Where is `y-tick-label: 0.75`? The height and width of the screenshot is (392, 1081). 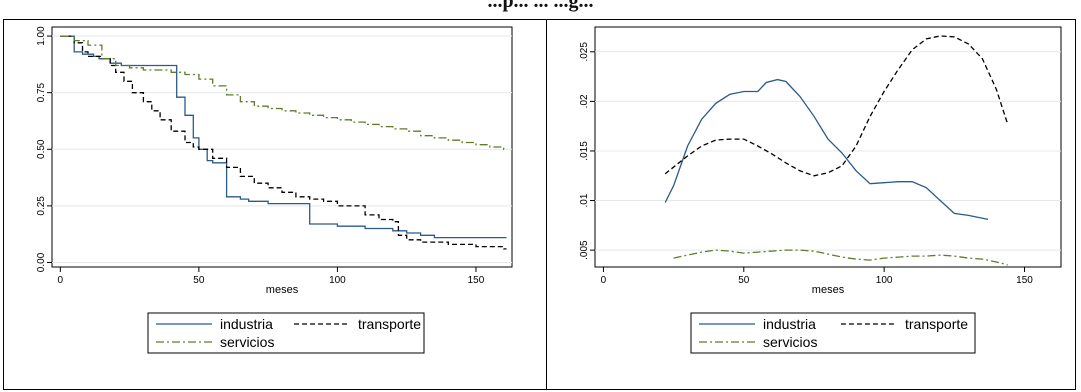
y-tick-label: 0.75 is located at coordinates (41, 92).